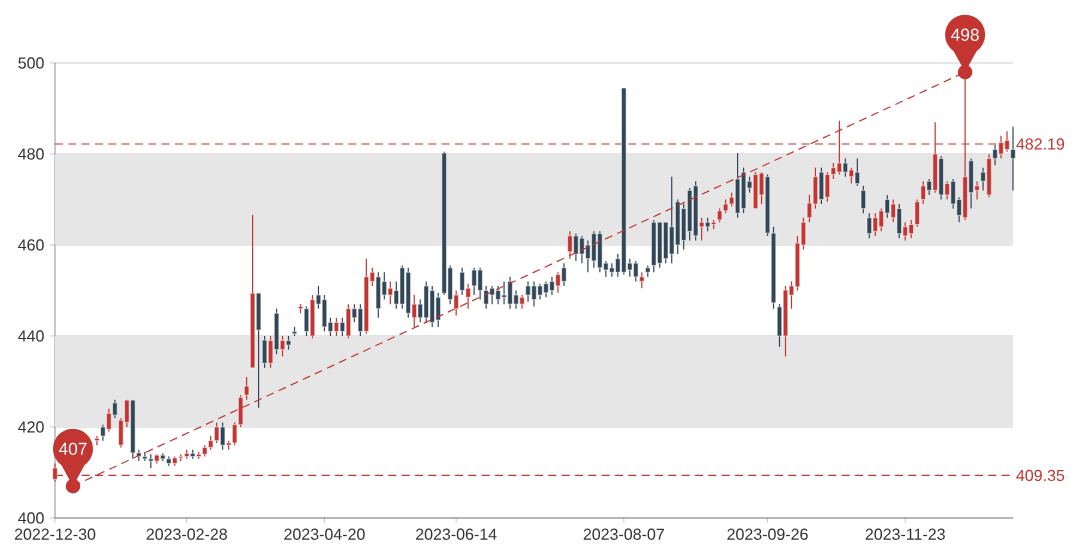  I want to click on annotation: 407, so click(72, 448).